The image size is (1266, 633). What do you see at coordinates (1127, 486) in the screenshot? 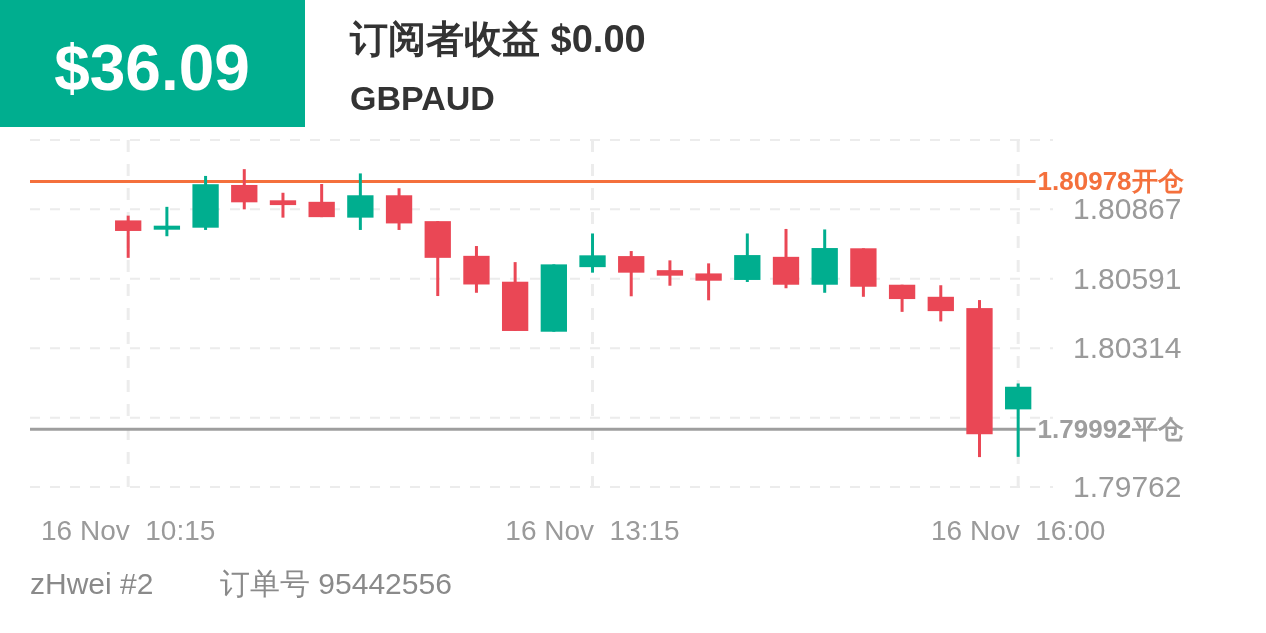
I see `y-tick-label: 1.79762` at bounding box center [1127, 486].